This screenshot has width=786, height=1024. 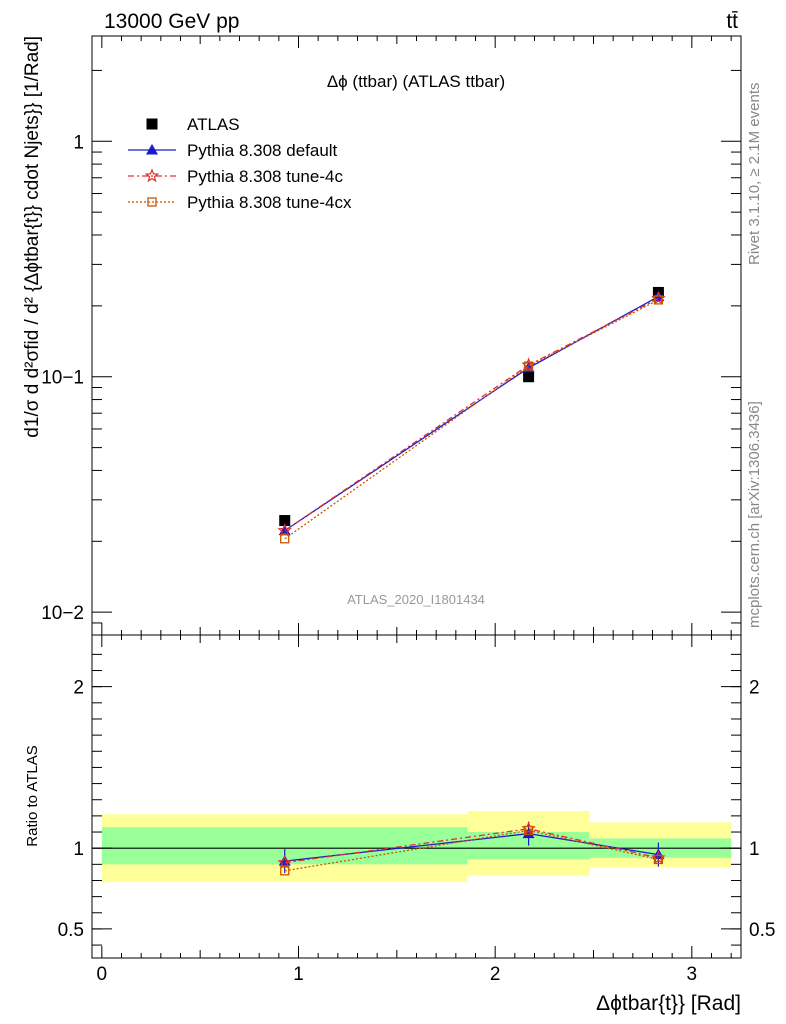 I want to click on main-y-tick-label: 10−1, so click(x=62, y=378).